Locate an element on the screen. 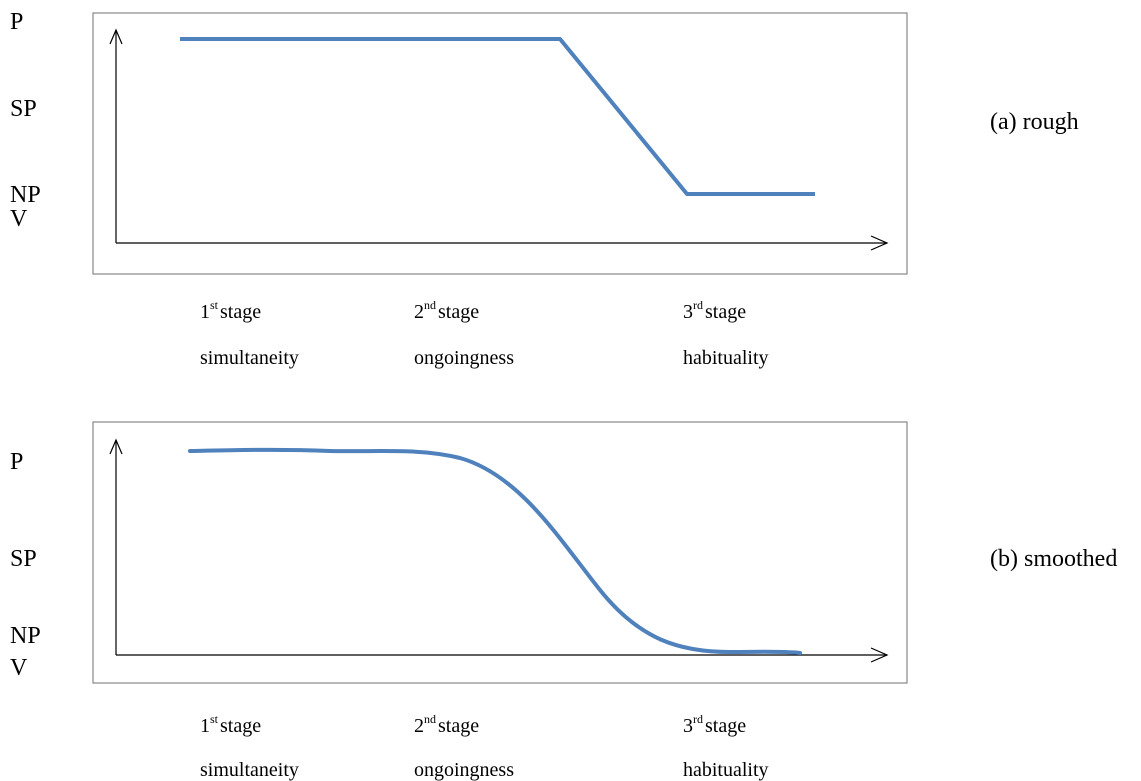  panel-b-stage-1: 1st stage is located at coordinates (231, 725).